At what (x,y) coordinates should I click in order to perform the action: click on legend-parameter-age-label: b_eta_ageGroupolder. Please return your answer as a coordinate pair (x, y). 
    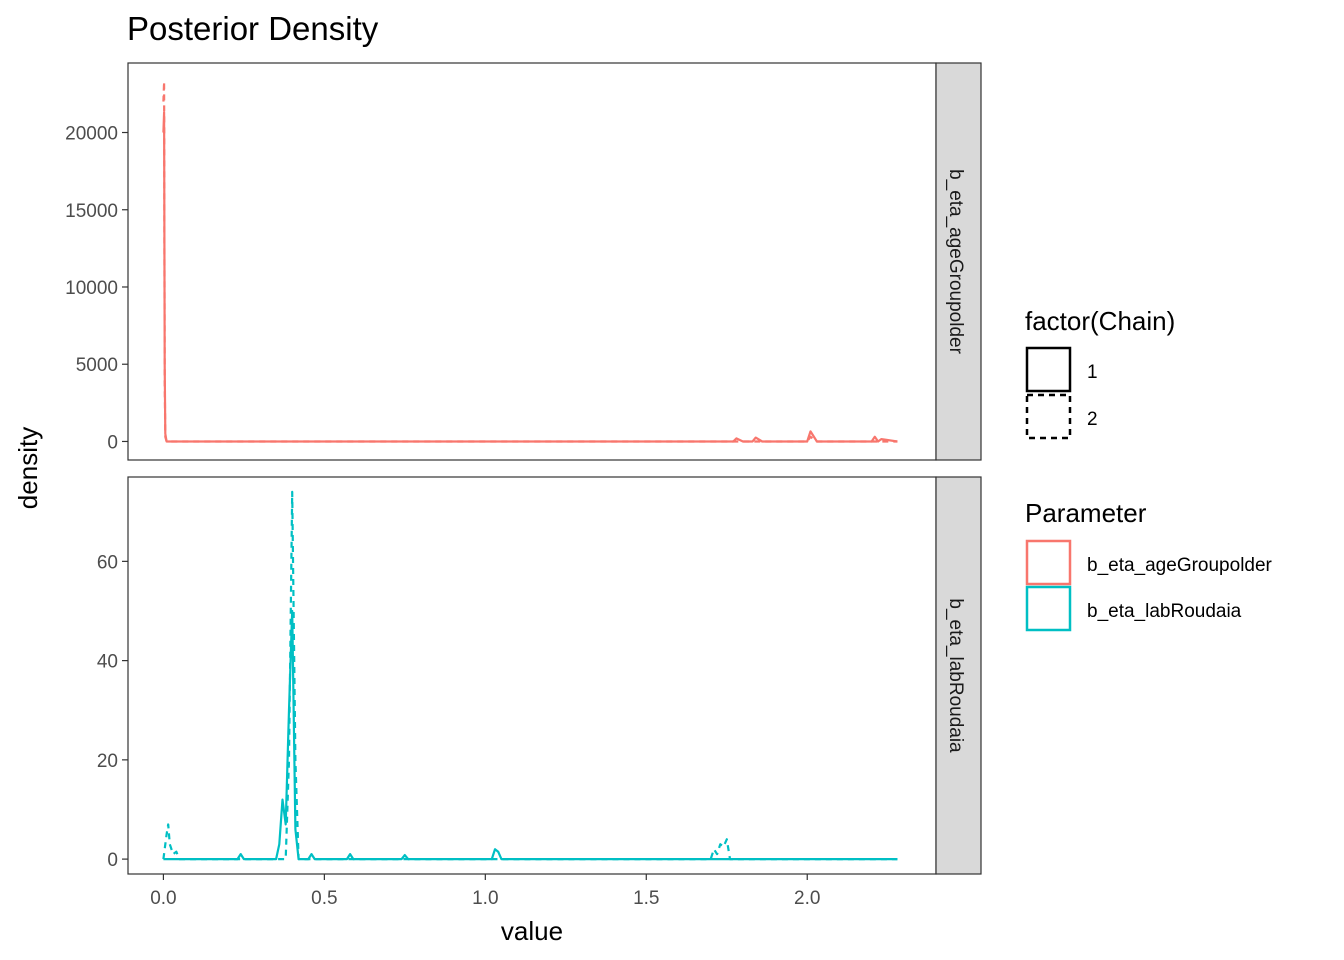
    Looking at the image, I should click on (1180, 565).